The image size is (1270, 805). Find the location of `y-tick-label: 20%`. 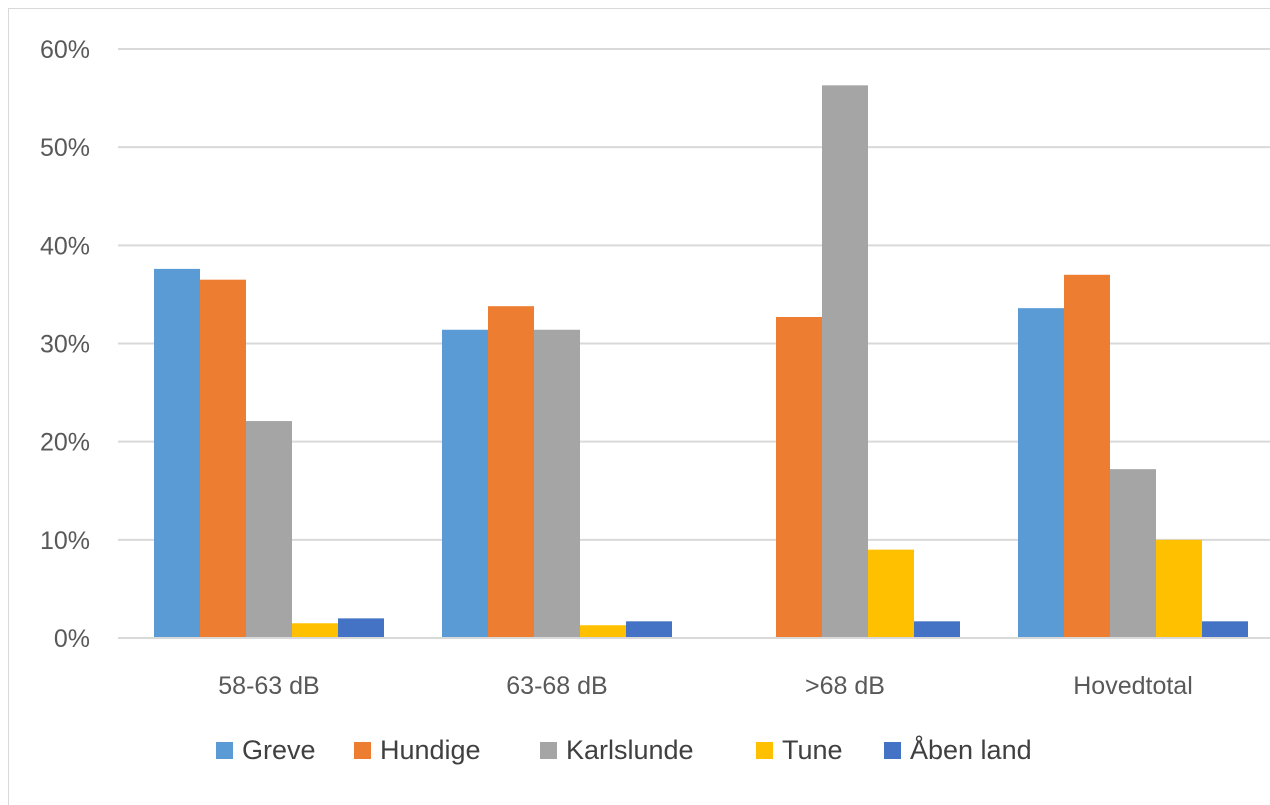

y-tick-label: 20% is located at coordinates (65, 443).